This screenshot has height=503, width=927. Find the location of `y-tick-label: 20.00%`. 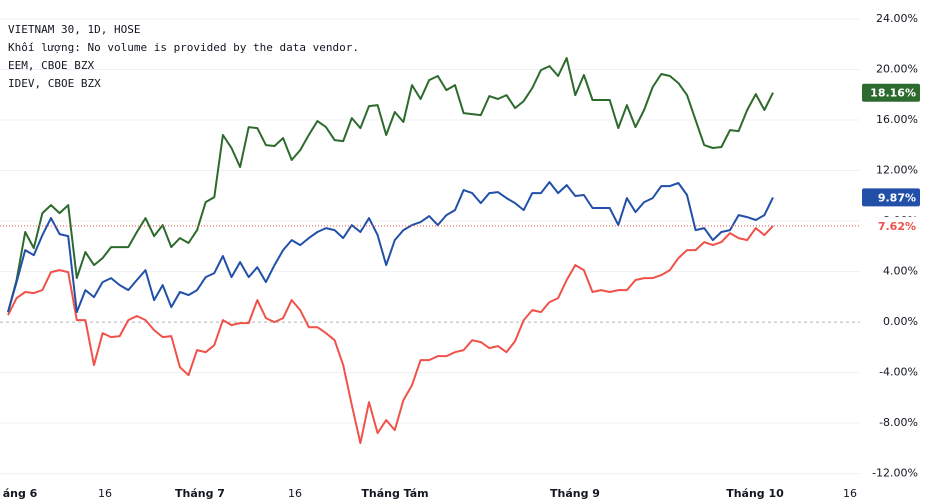

y-tick-label: 20.00% is located at coordinates (897, 68).